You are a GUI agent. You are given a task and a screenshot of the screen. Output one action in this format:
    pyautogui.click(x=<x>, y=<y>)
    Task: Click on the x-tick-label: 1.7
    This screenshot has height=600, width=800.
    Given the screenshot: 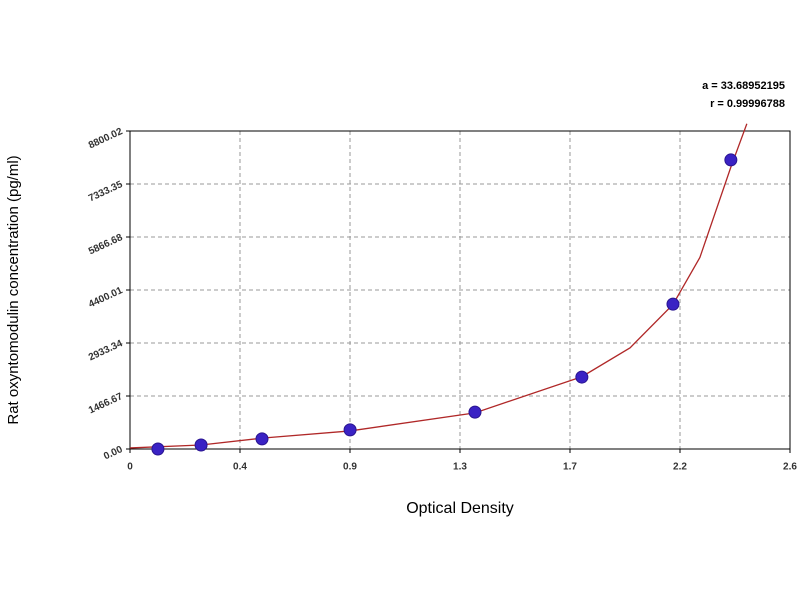 What is the action you would take?
    pyautogui.click(x=570, y=467)
    